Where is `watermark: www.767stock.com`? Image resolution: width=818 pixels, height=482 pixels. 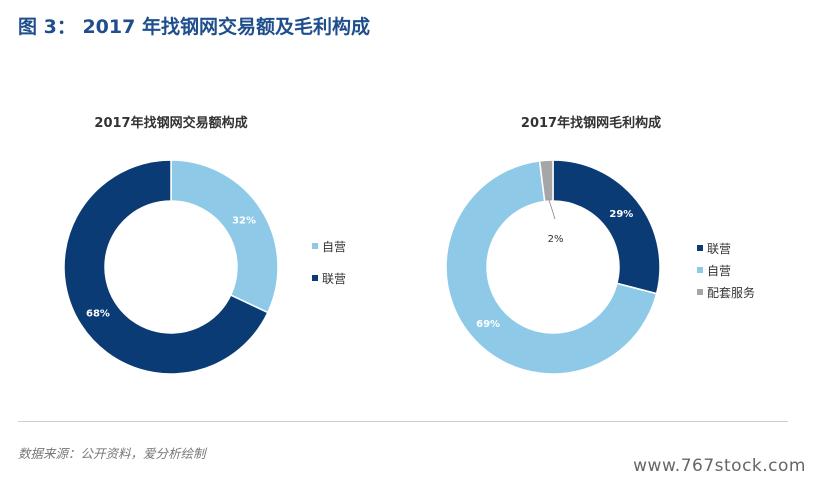 watermark: www.767stock.com is located at coordinates (719, 466).